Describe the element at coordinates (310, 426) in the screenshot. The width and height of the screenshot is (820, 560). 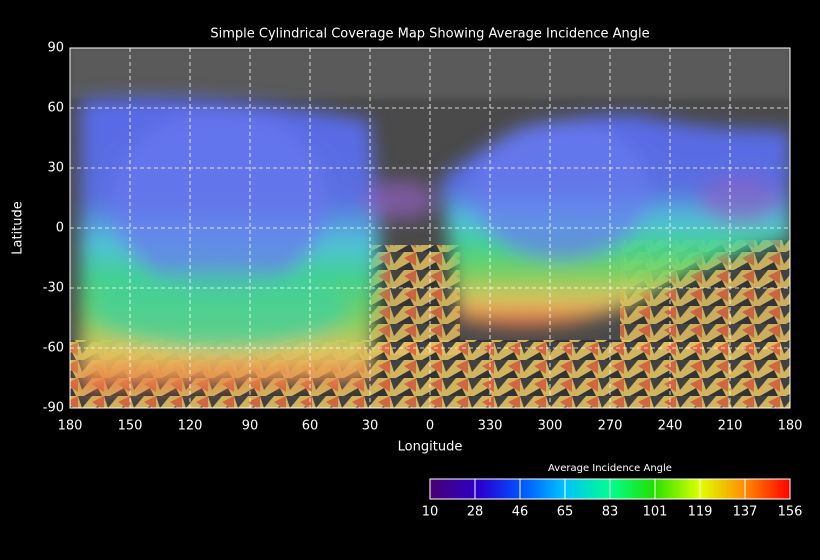
I see `x-tick-label: 60` at that location.